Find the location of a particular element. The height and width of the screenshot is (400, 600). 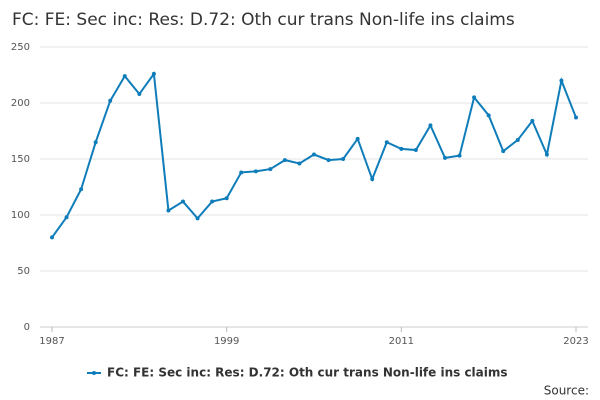

y-tick-label: 150 is located at coordinates (20, 159).